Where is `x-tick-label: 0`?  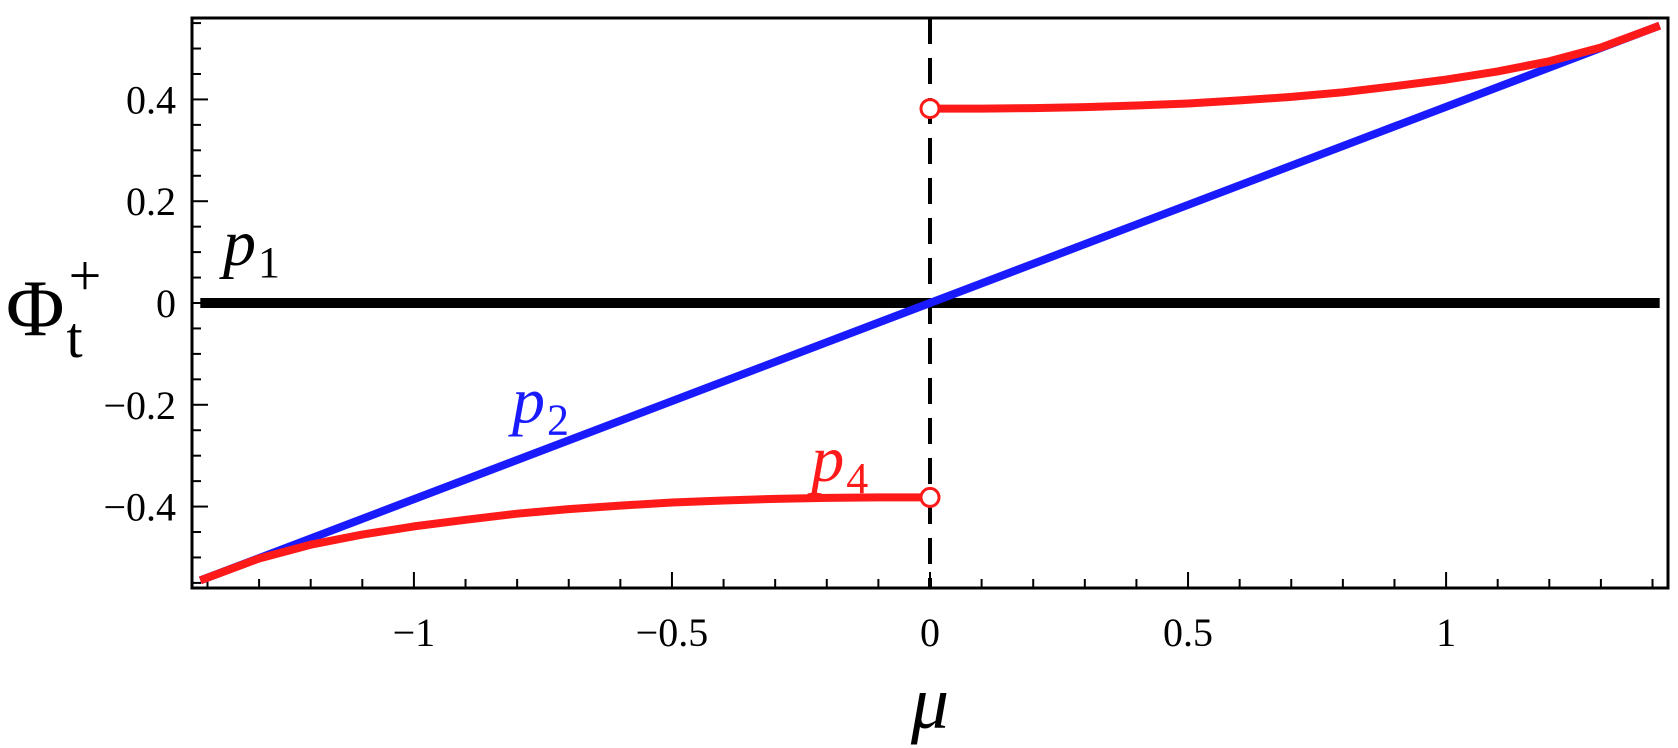
x-tick-label: 0 is located at coordinates (930, 632).